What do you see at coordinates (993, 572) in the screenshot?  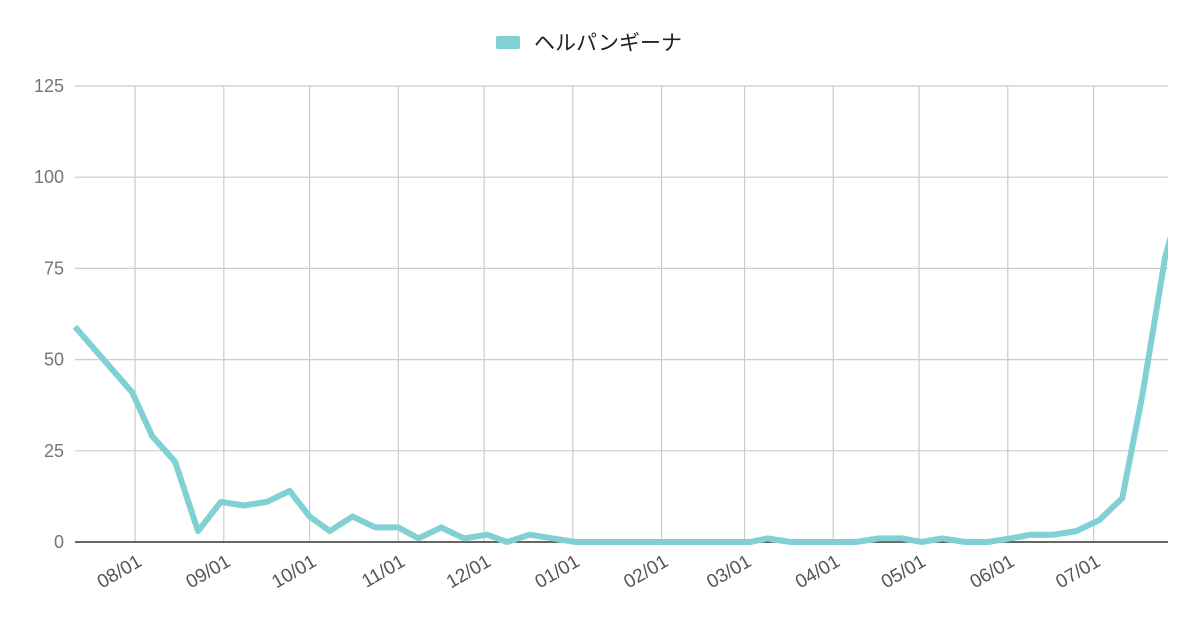 I see `x-tick-label: 06/01` at bounding box center [993, 572].